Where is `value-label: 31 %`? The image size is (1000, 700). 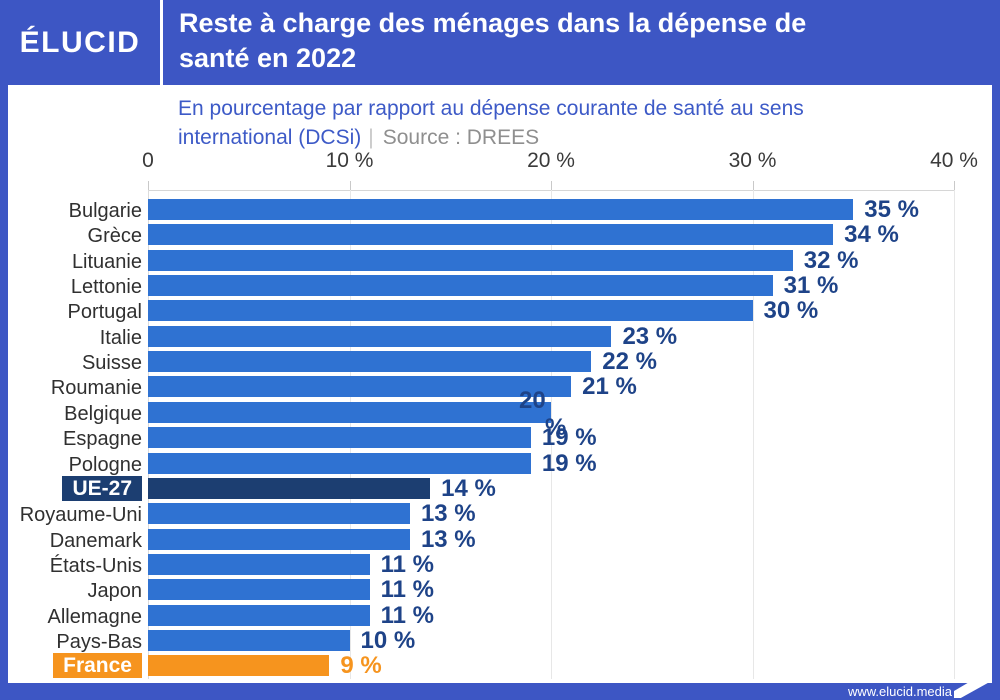 value-label: 31 % is located at coordinates (811, 286).